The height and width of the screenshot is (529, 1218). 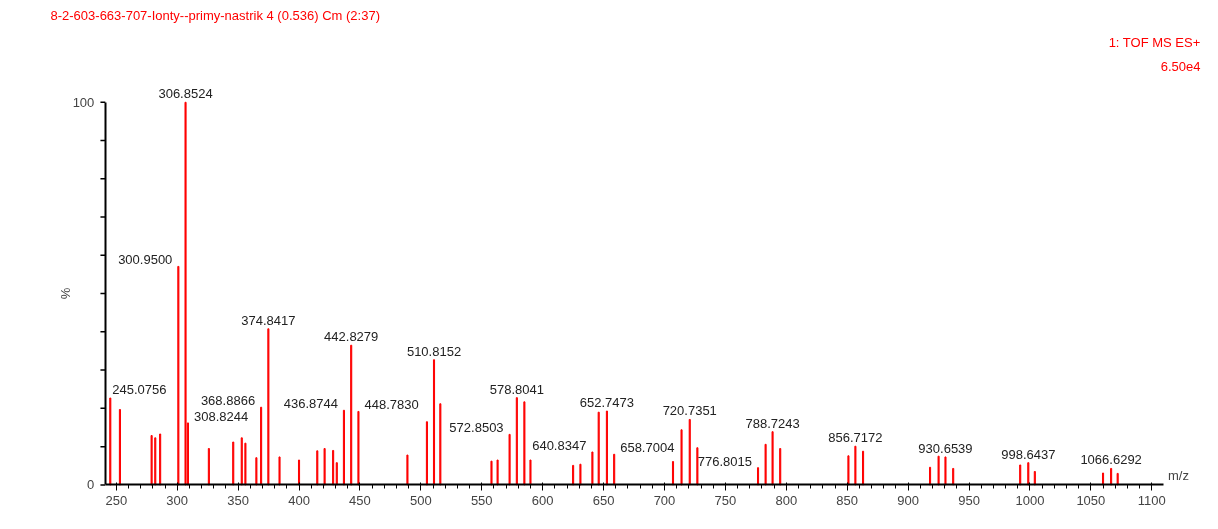 What do you see at coordinates (91, 485) in the screenshot?
I see `y-tick-label: 0` at bounding box center [91, 485].